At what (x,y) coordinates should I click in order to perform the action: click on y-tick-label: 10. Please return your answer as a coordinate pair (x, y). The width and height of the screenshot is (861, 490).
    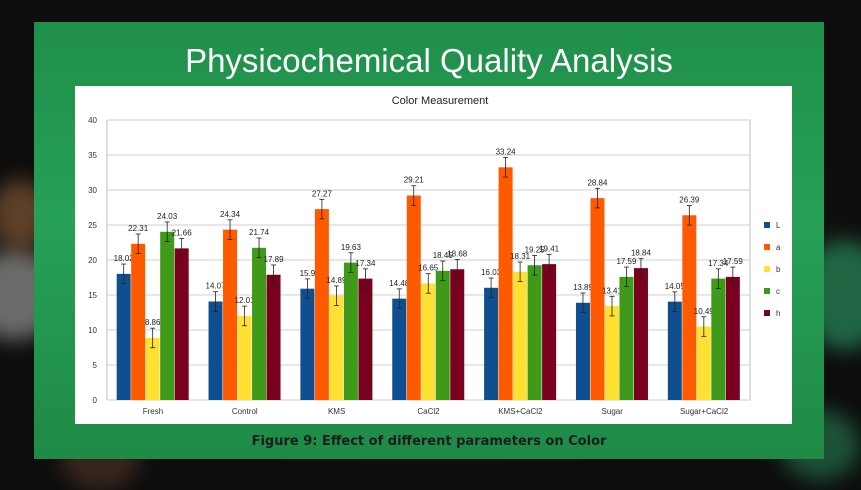
    Looking at the image, I should click on (92, 330).